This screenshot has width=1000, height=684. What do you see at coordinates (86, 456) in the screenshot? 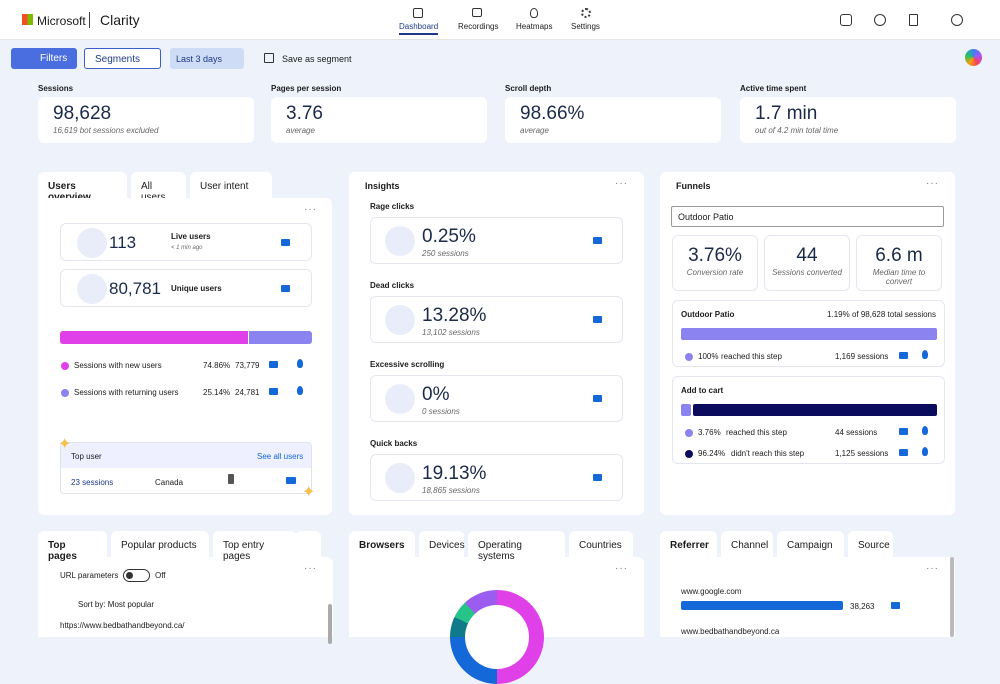
I see `top-user-title: Top user` at bounding box center [86, 456].